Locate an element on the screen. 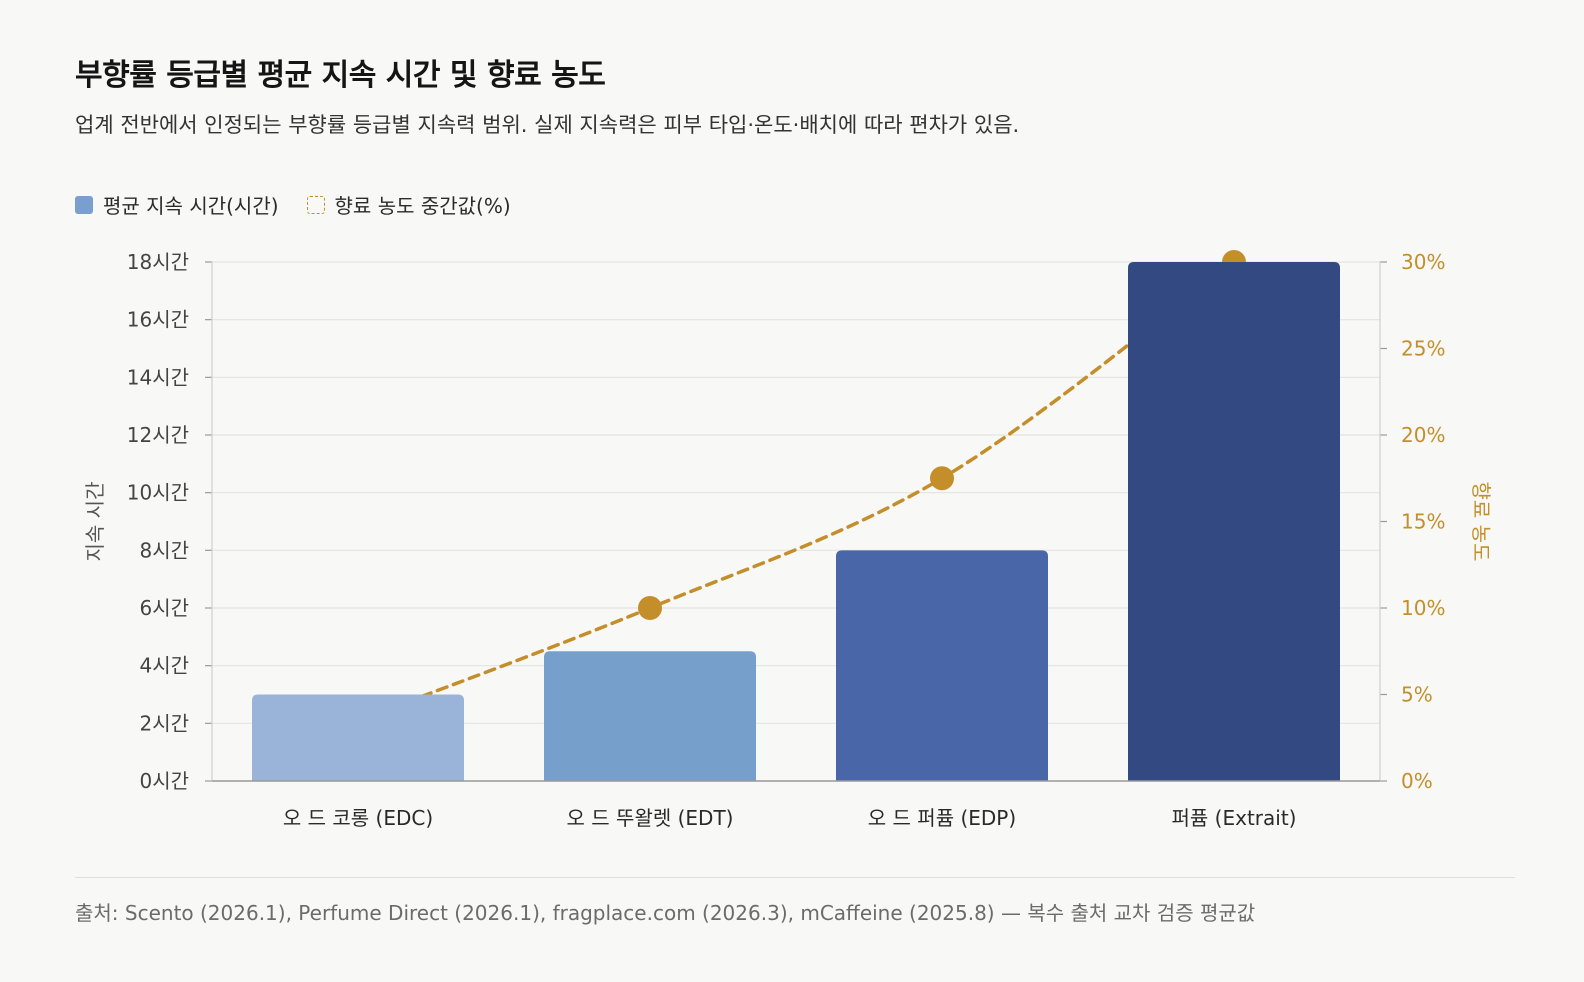 The height and width of the screenshot is (982, 1584). footer-divider is located at coordinates (795, 877).